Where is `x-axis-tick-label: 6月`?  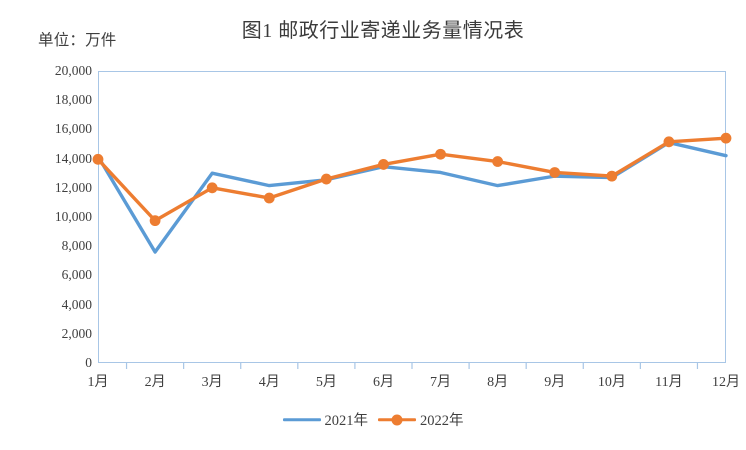 x-axis-tick-label: 6月 is located at coordinates (383, 382).